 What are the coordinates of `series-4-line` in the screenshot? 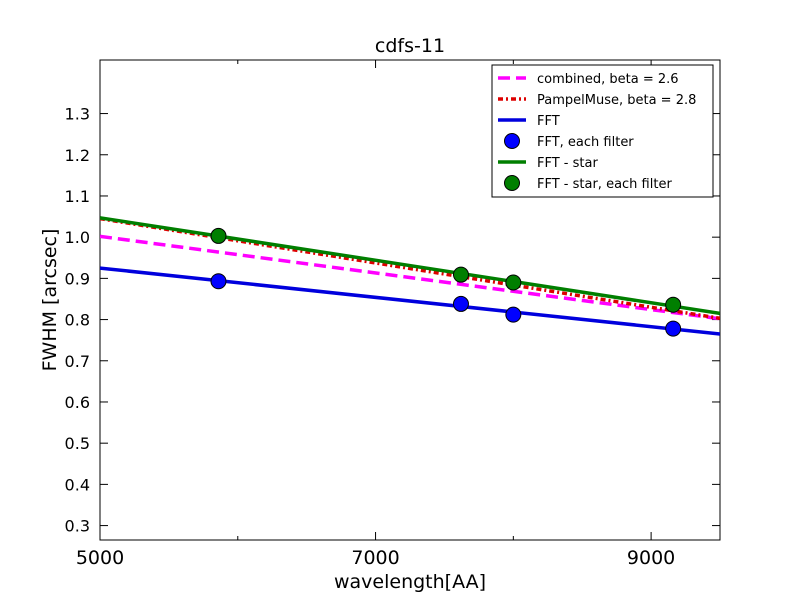 It's located at (410, 266).